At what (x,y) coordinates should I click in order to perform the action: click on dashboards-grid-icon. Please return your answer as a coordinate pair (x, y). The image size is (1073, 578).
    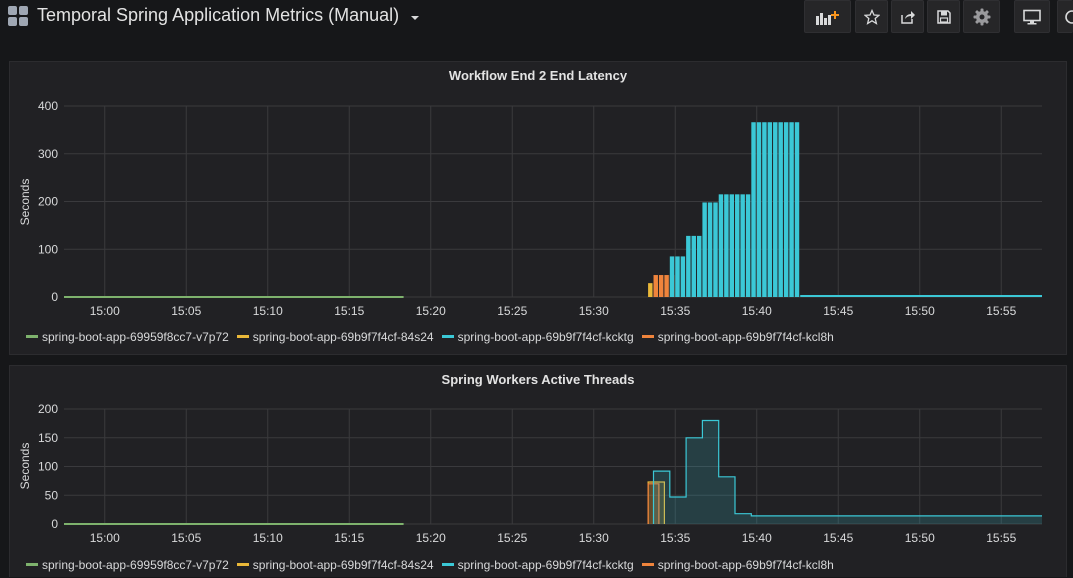
    Looking at the image, I should click on (18, 16).